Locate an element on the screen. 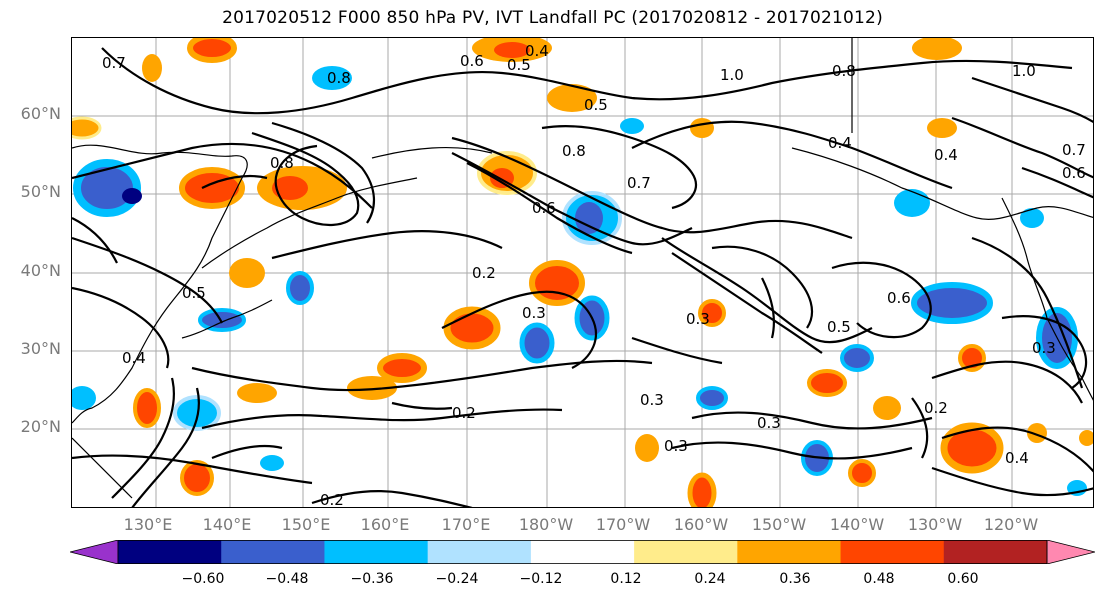  lon-label: 150°W is located at coordinates (779, 524).